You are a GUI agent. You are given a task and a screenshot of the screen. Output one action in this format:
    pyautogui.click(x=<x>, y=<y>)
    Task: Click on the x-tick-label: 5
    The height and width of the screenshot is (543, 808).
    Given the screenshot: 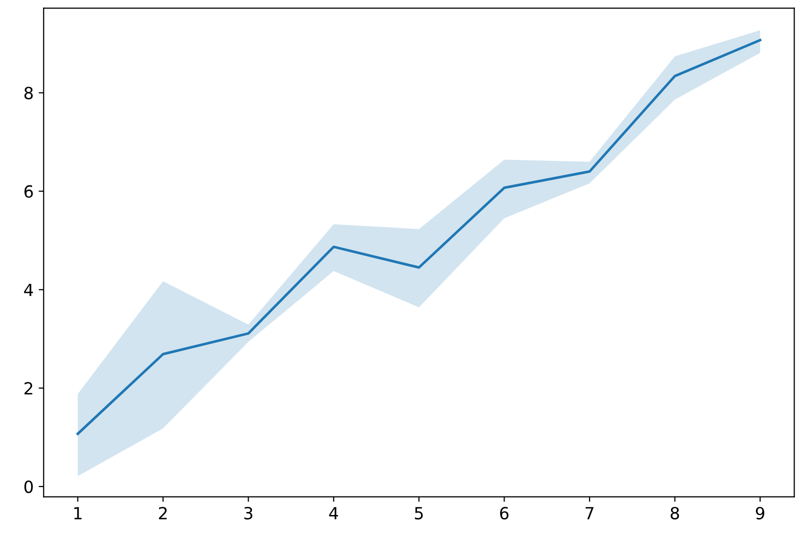 What is the action you would take?
    pyautogui.click(x=418, y=513)
    